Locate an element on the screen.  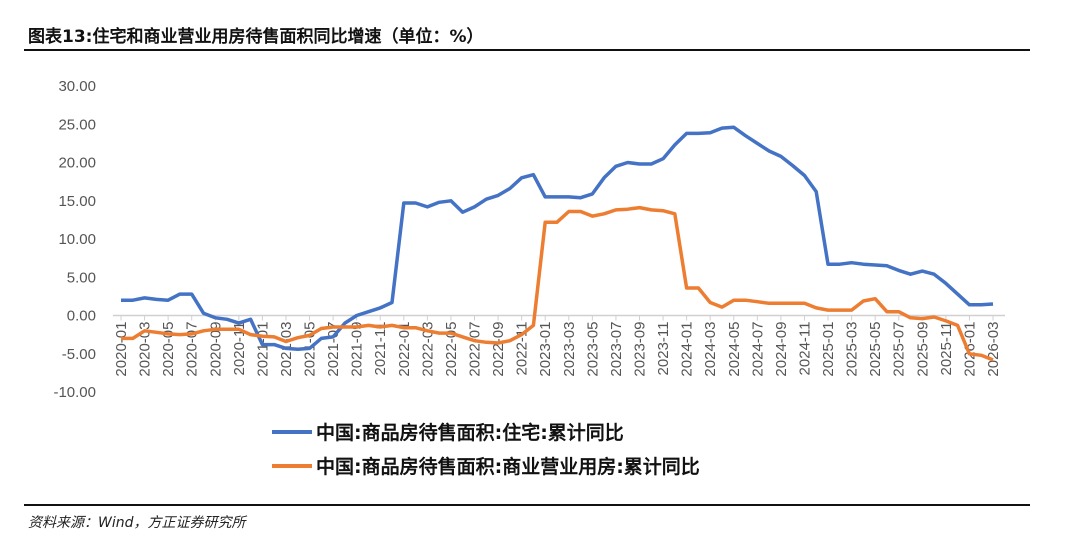
x-tick-label: 2022-07 is located at coordinates (475, 349).